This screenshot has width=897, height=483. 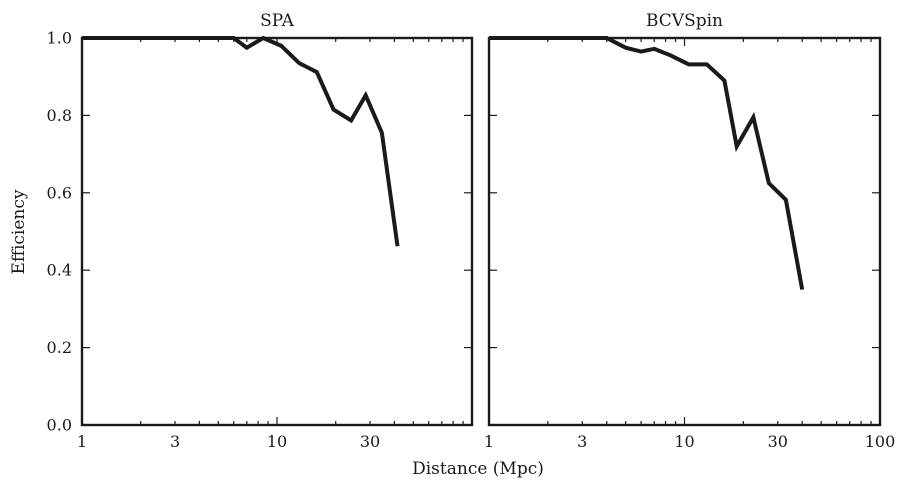 I want to click on y-tick-label: 1.0, so click(x=59, y=38).